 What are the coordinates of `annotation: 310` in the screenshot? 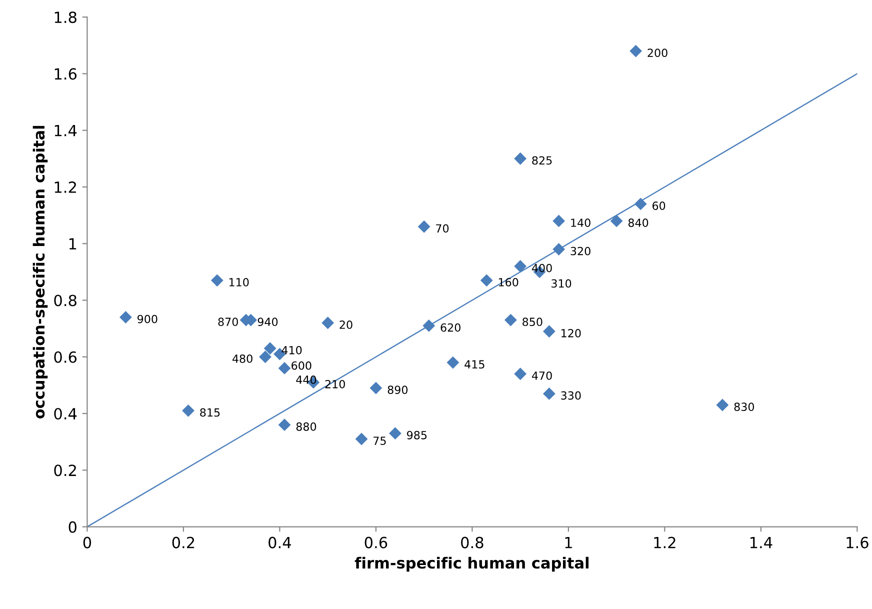 It's located at (562, 283).